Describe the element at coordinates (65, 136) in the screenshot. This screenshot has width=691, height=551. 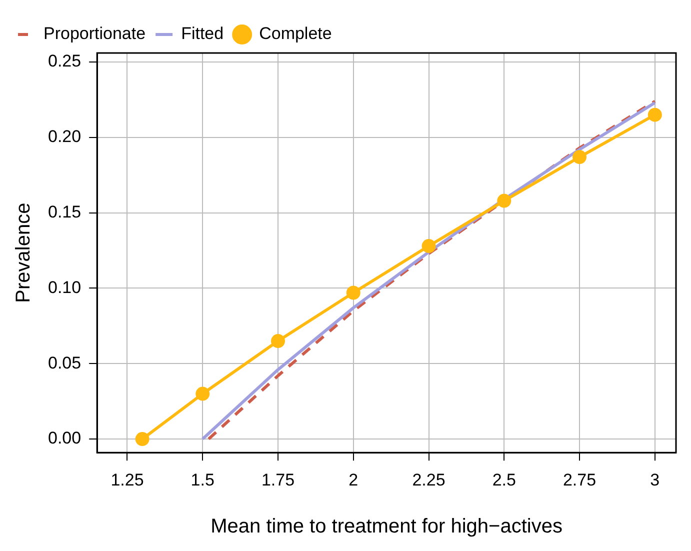
I see `y-tick-label: 0.20` at that location.